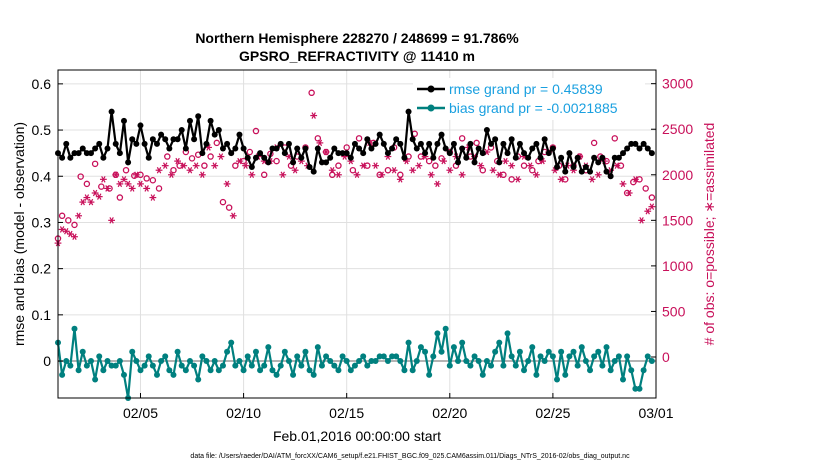  Describe the element at coordinates (677, 266) in the screenshot. I see `y2-tick-label: 1000` at that location.